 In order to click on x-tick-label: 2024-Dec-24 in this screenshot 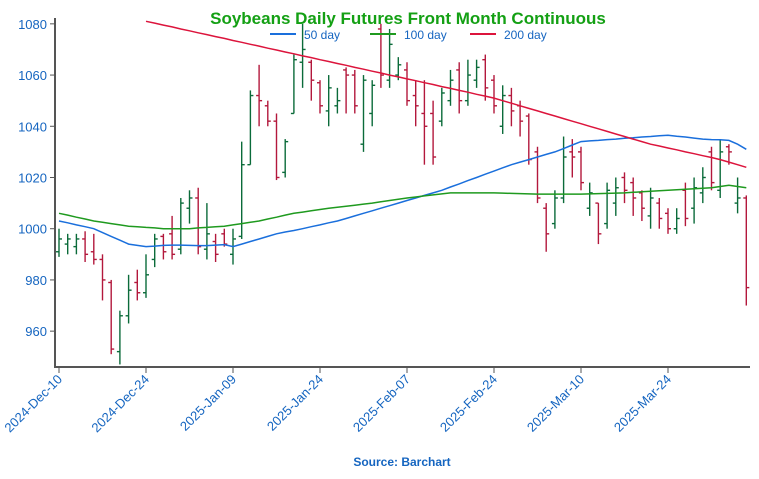, I will do `click(120, 404)`.